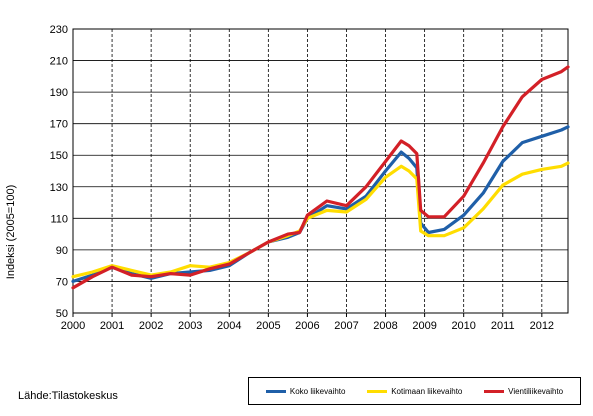 The width and height of the screenshot is (593, 416). What do you see at coordinates (62, 251) in the screenshot?
I see `y-tick-label: 90` at bounding box center [62, 251].